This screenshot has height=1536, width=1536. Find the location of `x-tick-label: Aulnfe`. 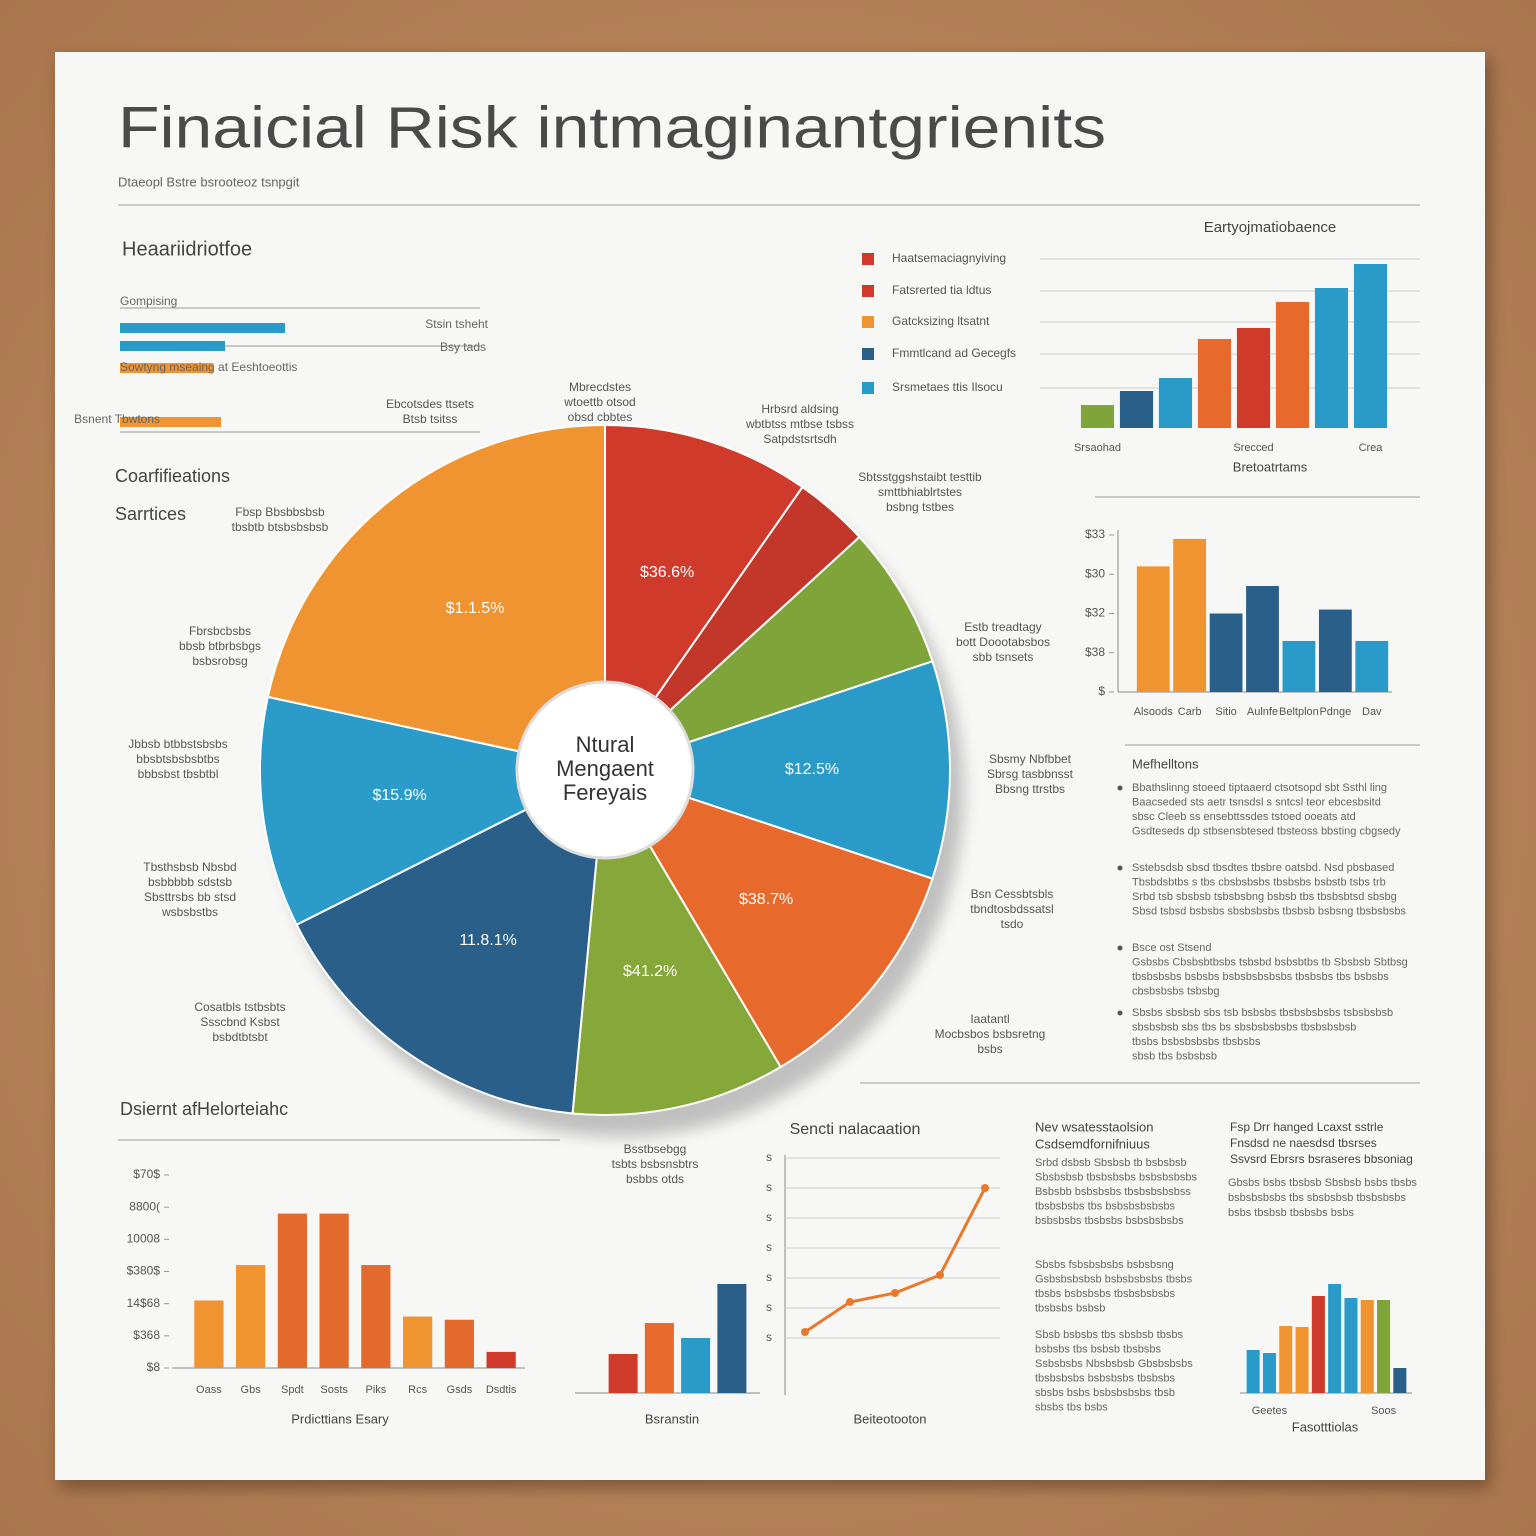

x-tick-label: Aulnfe is located at coordinates (1262, 712).